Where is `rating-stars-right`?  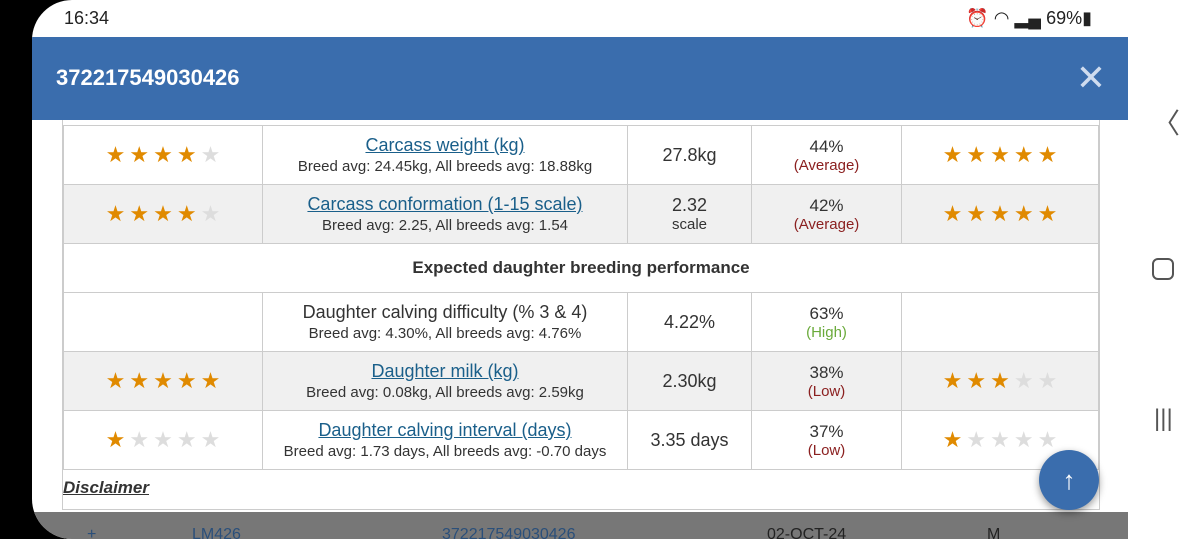 rating-stars-right is located at coordinates (1000, 322).